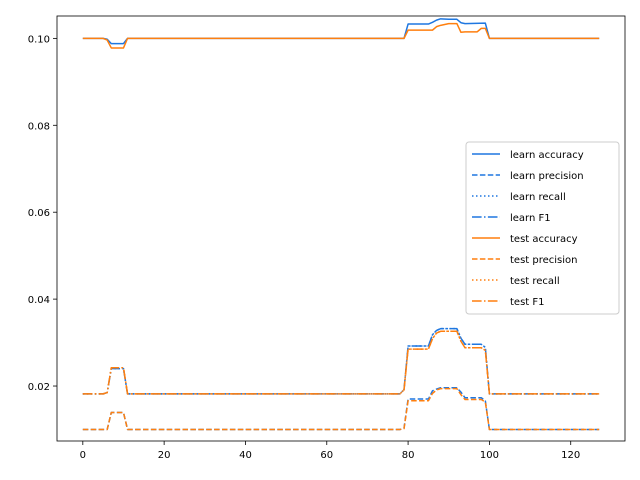  What do you see at coordinates (544, 239) in the screenshot?
I see `legend-label: test accuracy` at bounding box center [544, 239].